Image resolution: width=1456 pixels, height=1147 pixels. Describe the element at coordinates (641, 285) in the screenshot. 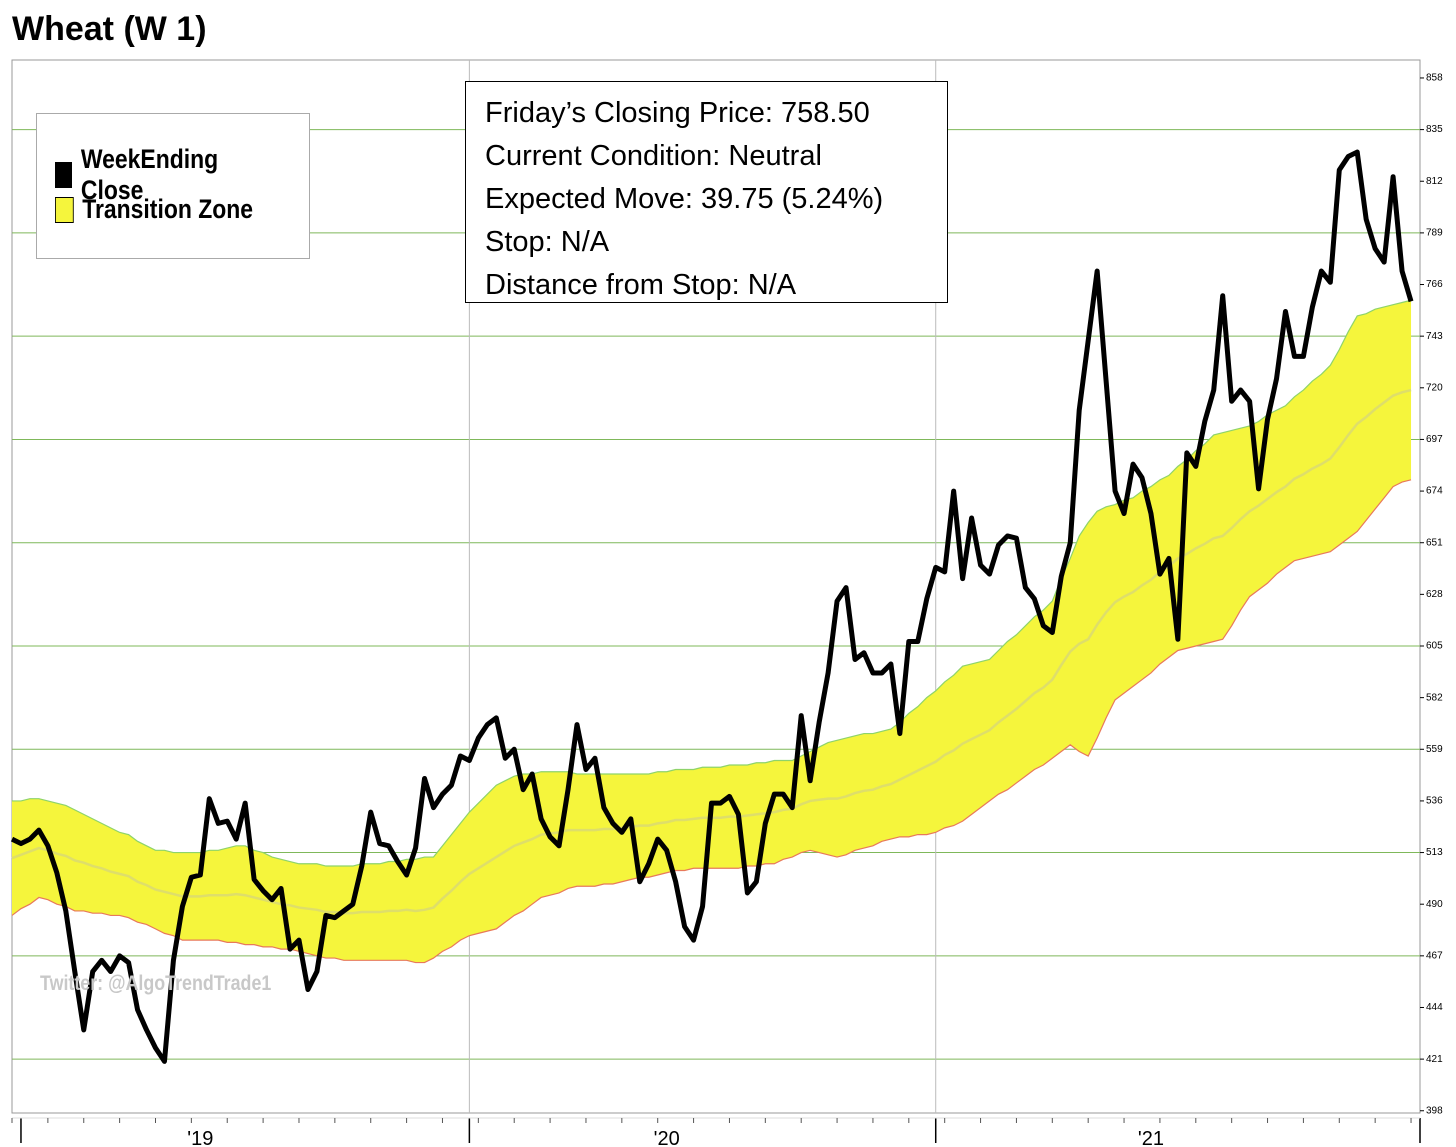

I see `info-line: Distance from Stop: N/A` at that location.